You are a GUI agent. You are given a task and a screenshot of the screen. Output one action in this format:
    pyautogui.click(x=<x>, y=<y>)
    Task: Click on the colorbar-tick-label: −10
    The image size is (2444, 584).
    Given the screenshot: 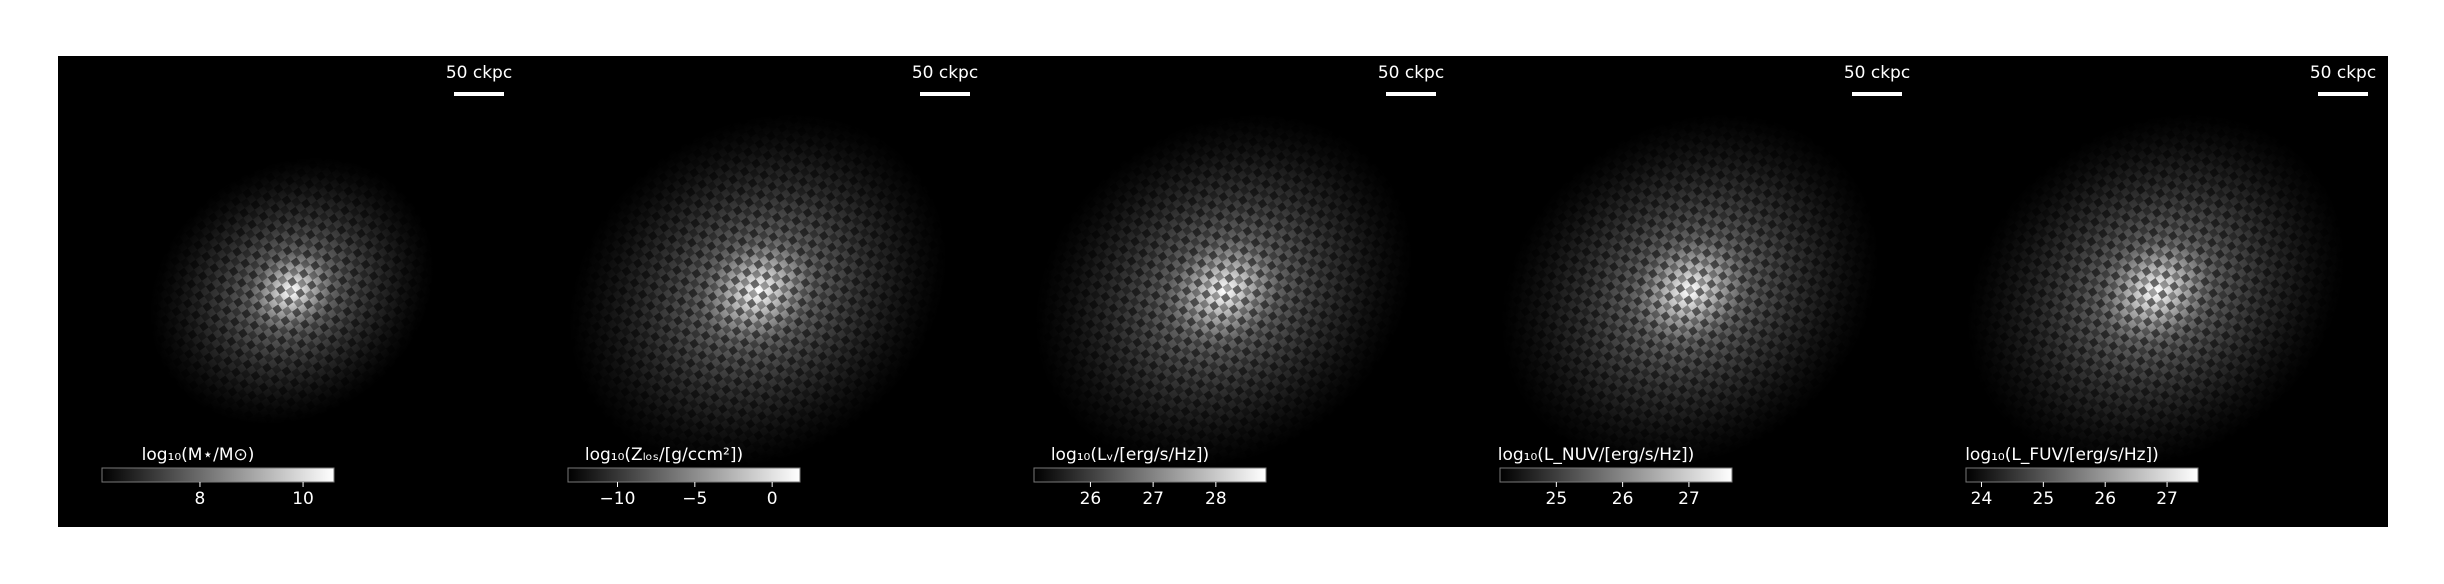 What is the action you would take?
    pyautogui.click(x=618, y=499)
    